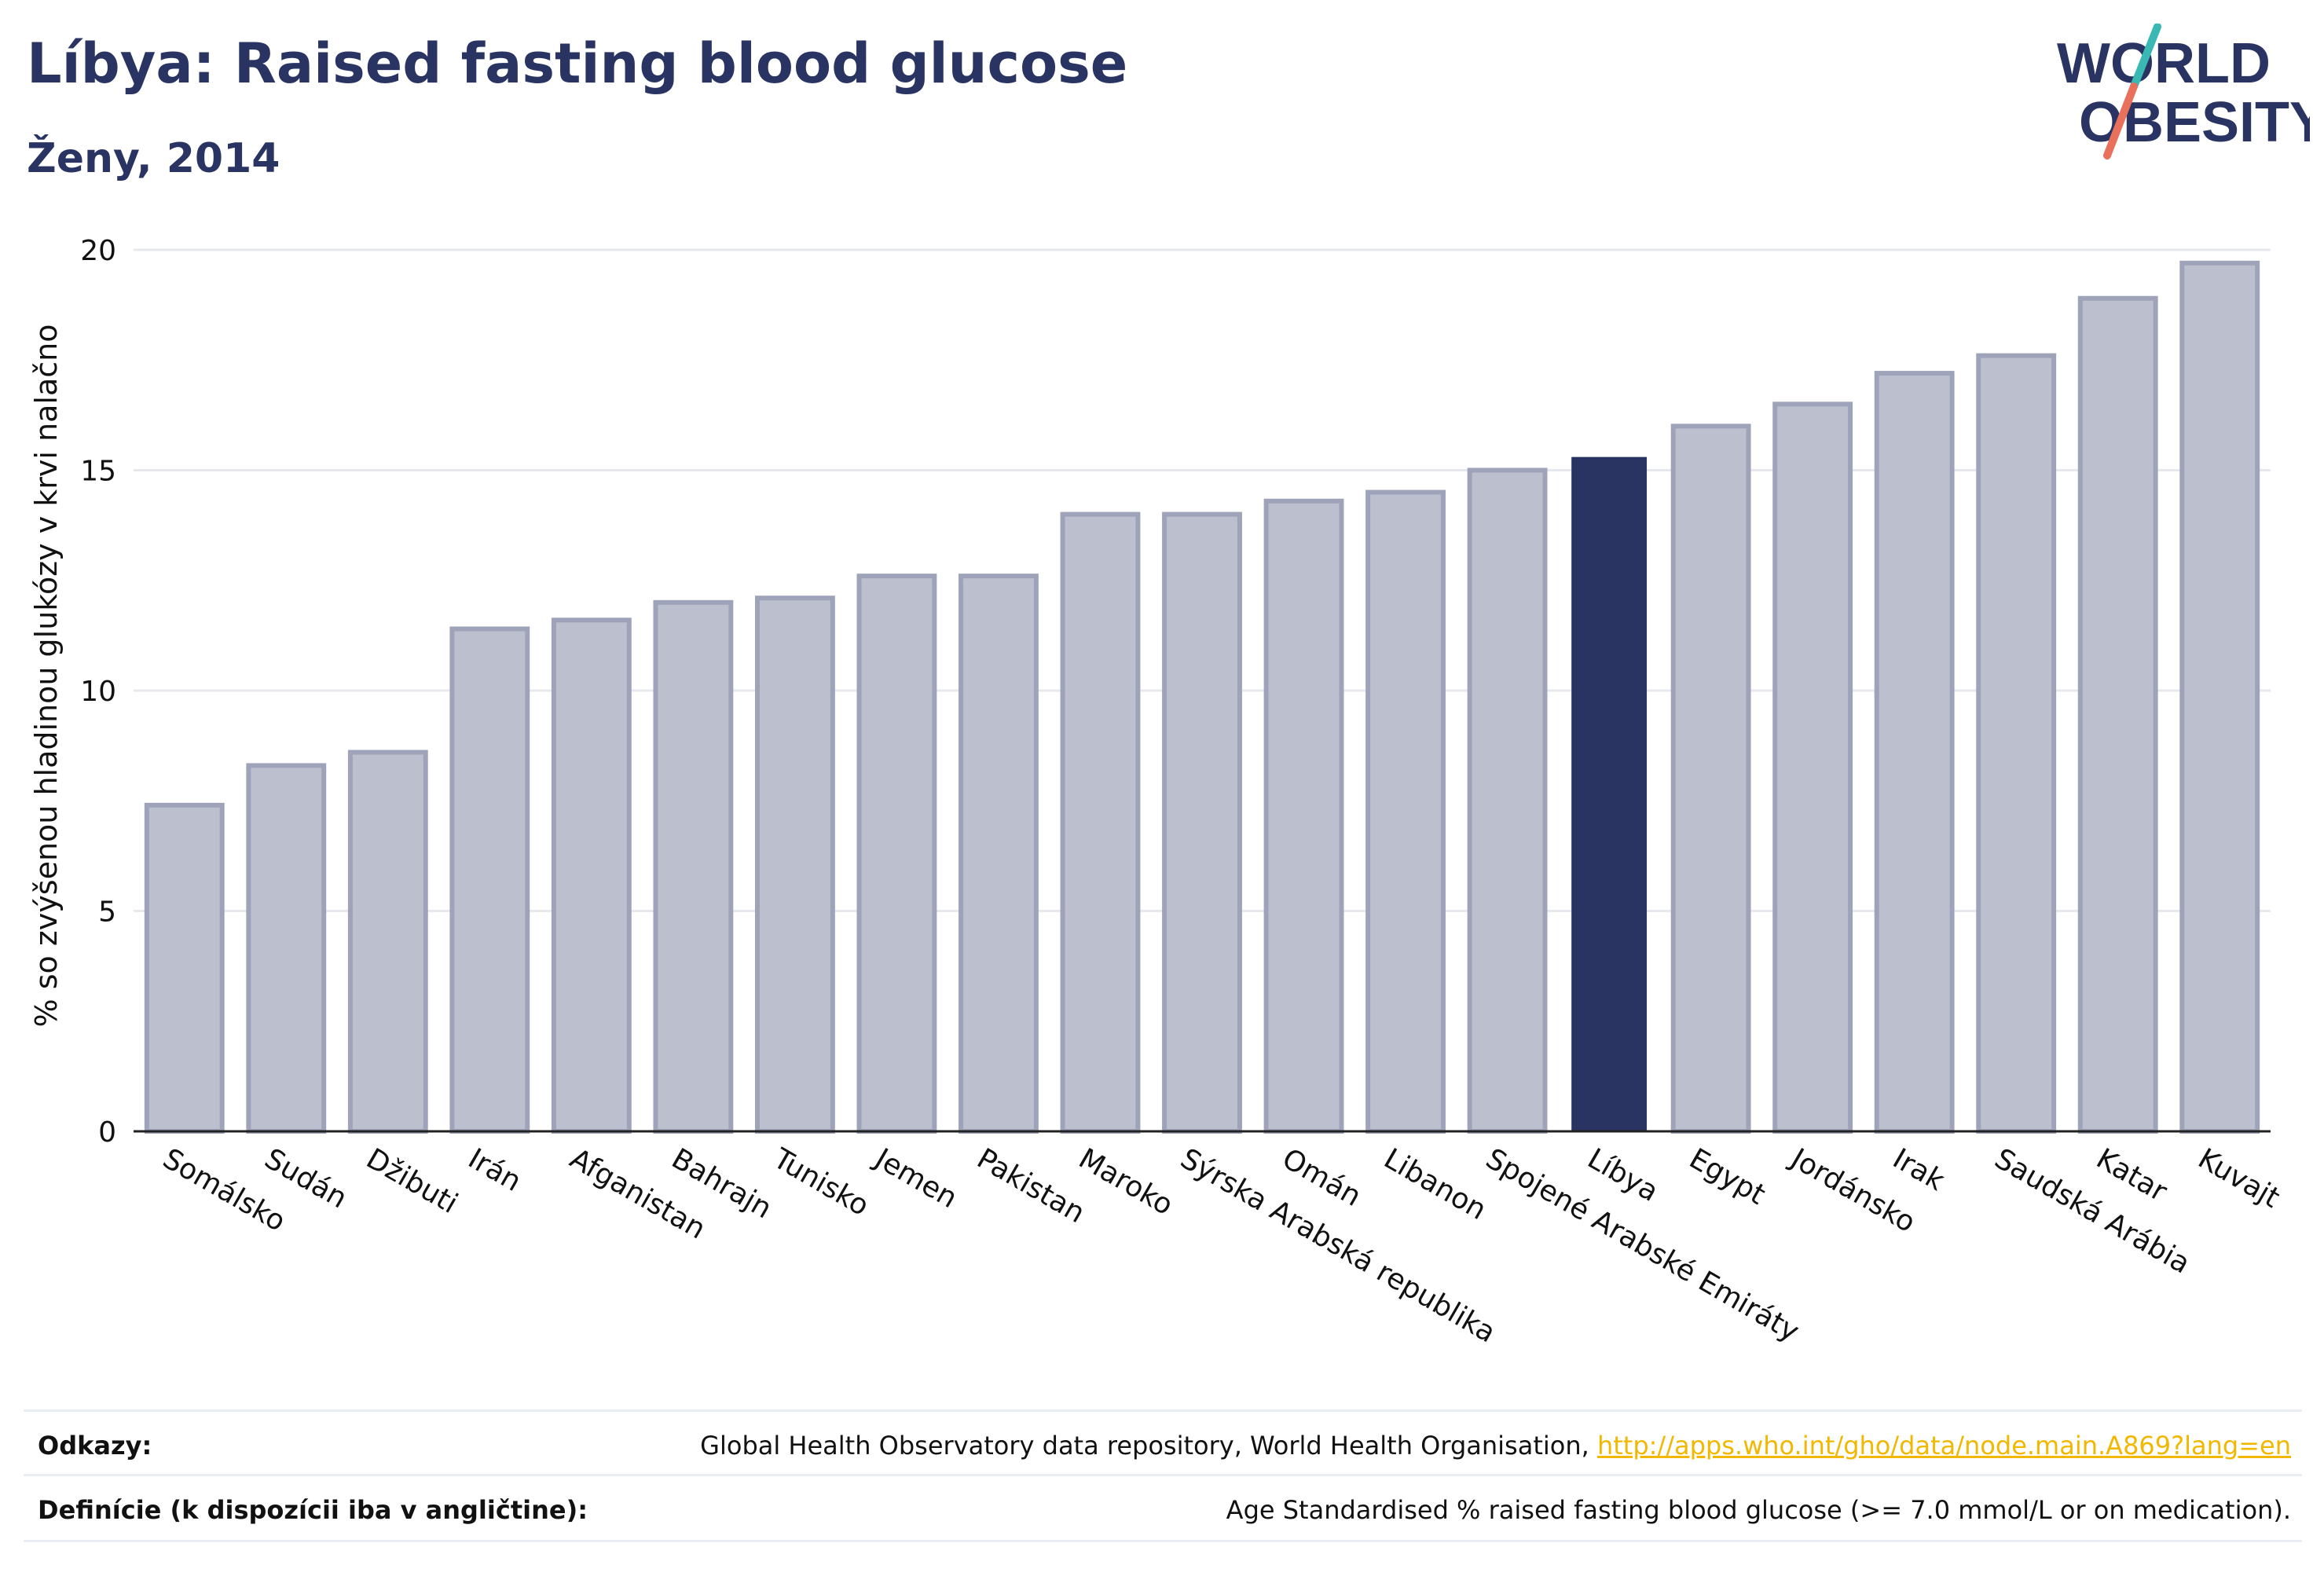  What do you see at coordinates (1030, 1186) in the screenshot?
I see `x-tick-label: Pakistan` at bounding box center [1030, 1186].